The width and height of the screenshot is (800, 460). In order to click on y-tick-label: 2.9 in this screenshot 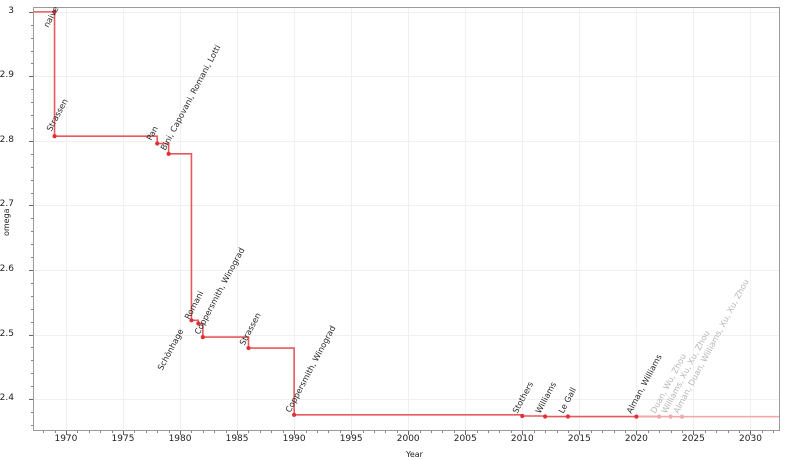, I will do `click(7, 75)`.